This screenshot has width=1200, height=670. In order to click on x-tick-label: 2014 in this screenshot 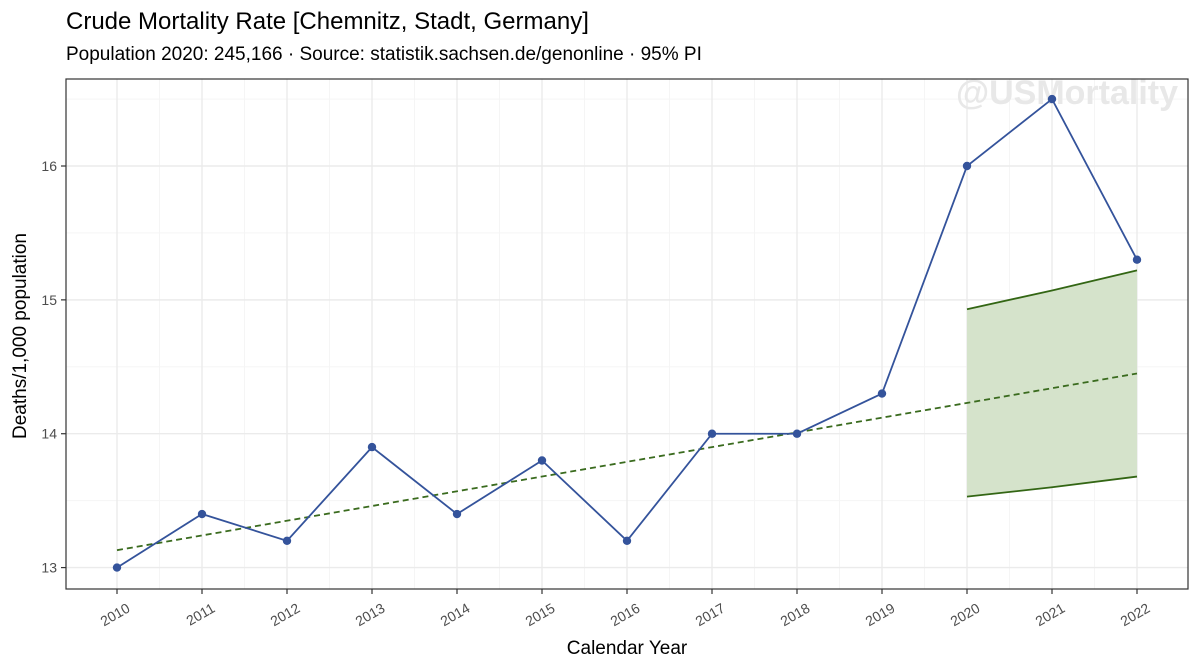, I will do `click(455, 615)`.